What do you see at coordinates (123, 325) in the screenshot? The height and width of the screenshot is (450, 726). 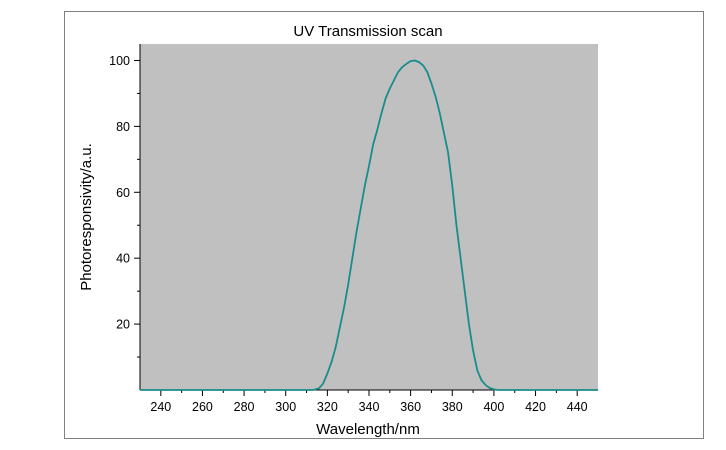 I see `y-tick-label: 20` at bounding box center [123, 325].